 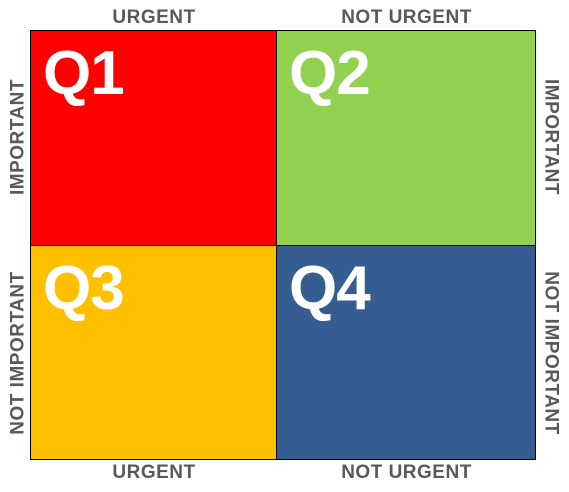 What do you see at coordinates (83, 289) in the screenshot?
I see `quadrant-label-q3: Q3` at bounding box center [83, 289].